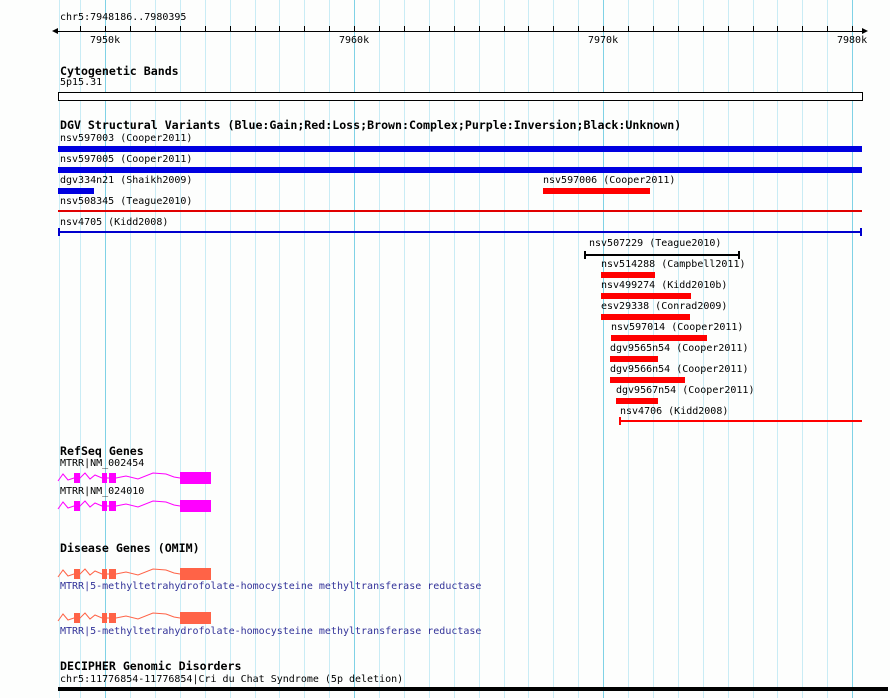 Image resolution: width=890 pixels, height=698 pixels. Describe the element at coordinates (460, 211) in the screenshot. I see `variant-line-nsv508345` at that location.